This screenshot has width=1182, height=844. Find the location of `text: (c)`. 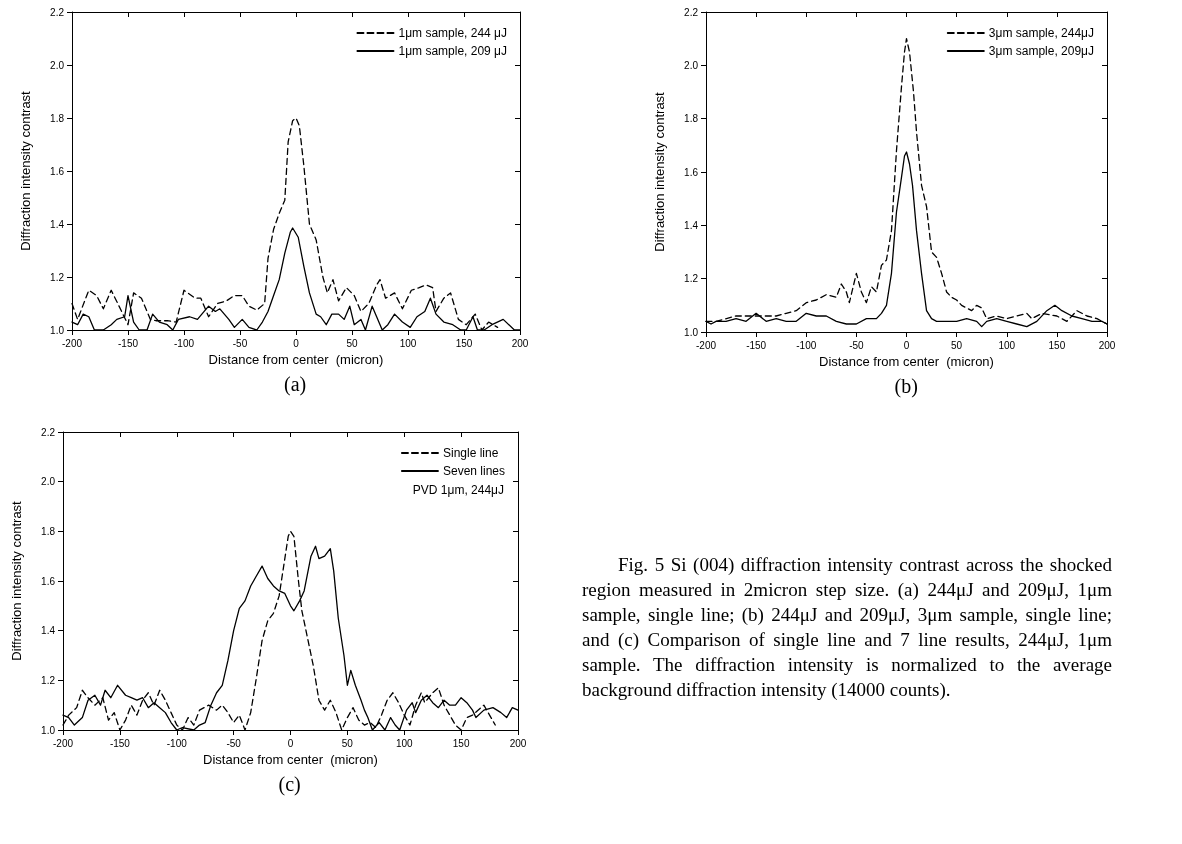

text: (c) is located at coordinates (289, 784).